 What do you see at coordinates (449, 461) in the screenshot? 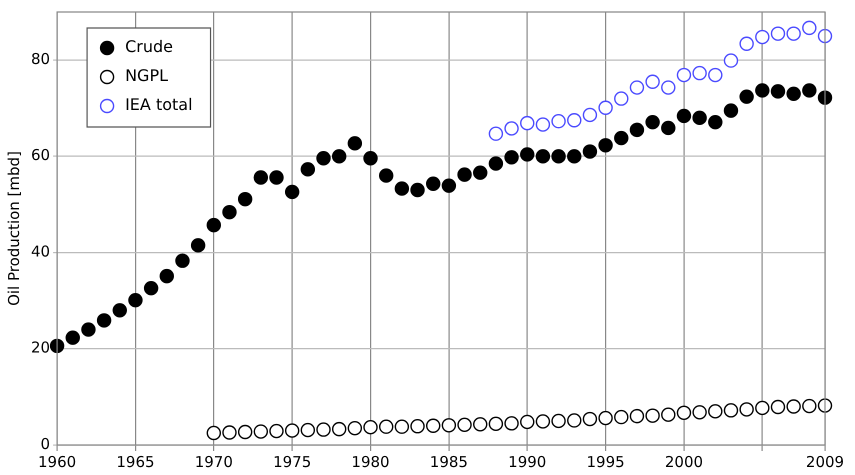
I see `x-tick-label: 1985` at bounding box center [449, 461].